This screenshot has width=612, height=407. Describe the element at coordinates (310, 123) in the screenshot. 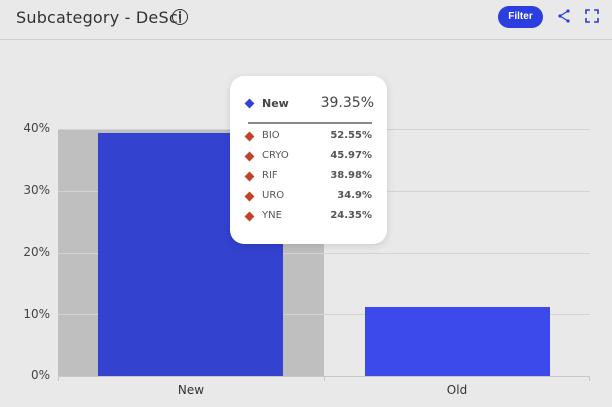

I see `tooltip-divider` at that location.